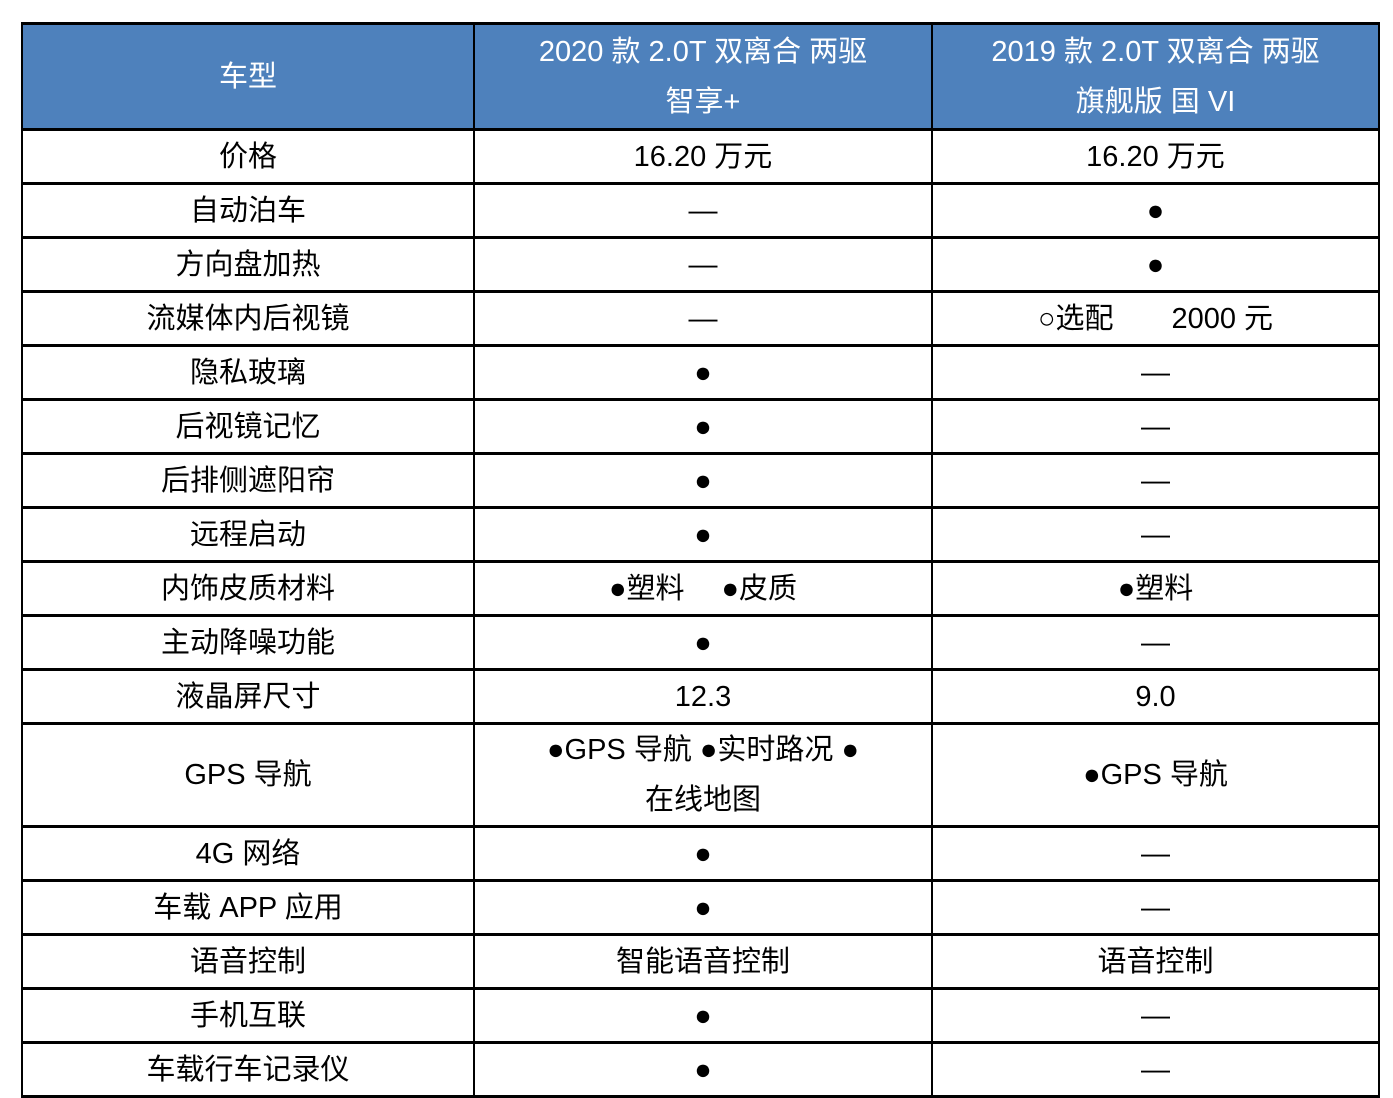  Describe the element at coordinates (248, 588) in the screenshot. I see `feature-cell: 内饰皮质材料` at that location.